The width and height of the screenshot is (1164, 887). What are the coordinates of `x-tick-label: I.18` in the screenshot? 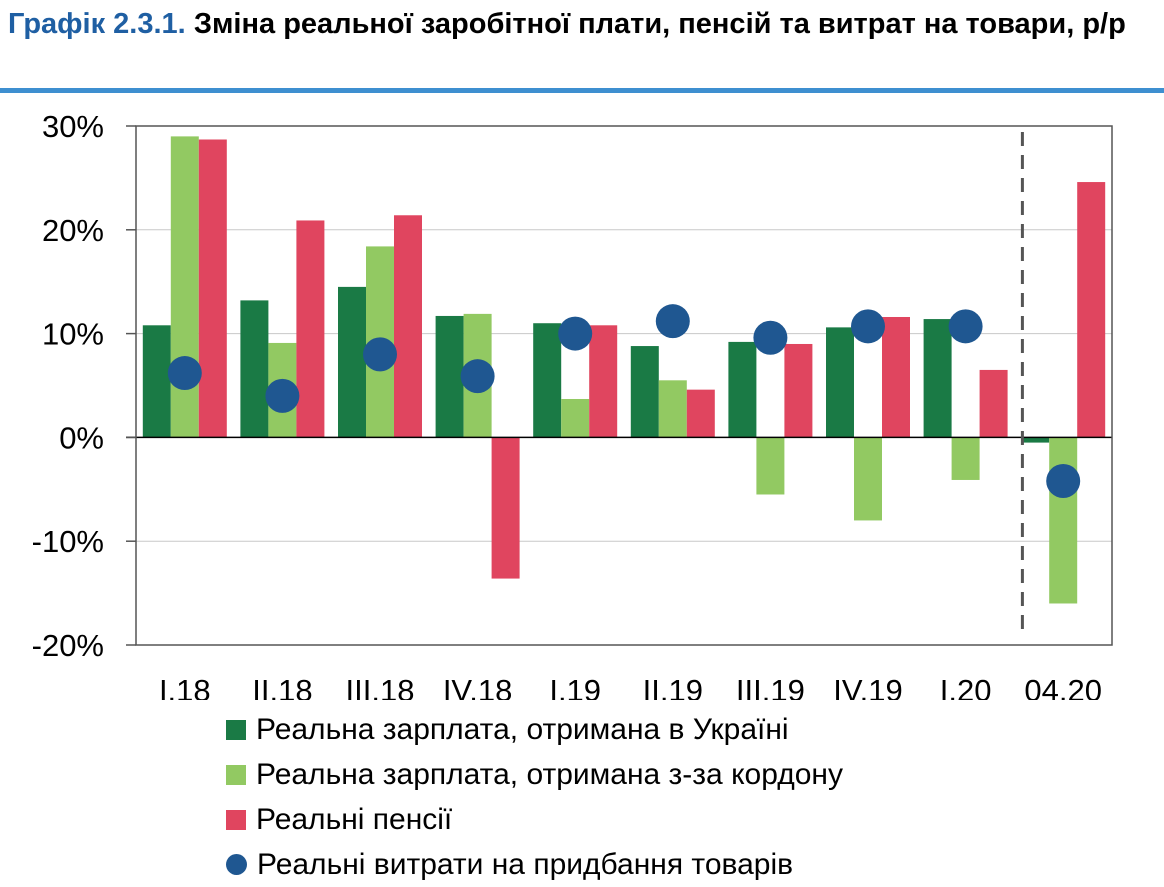 It's located at (185, 686).